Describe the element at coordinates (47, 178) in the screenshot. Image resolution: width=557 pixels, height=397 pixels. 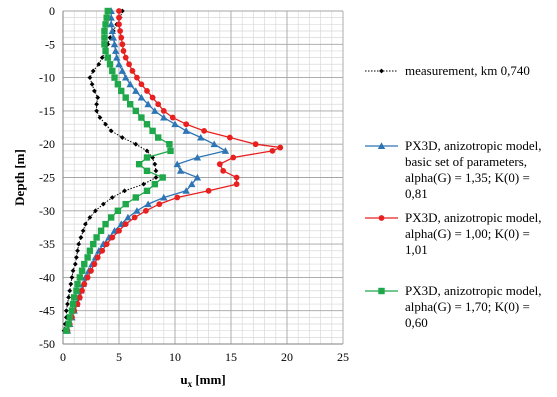
I see `y-tick-label: -25` at that location.